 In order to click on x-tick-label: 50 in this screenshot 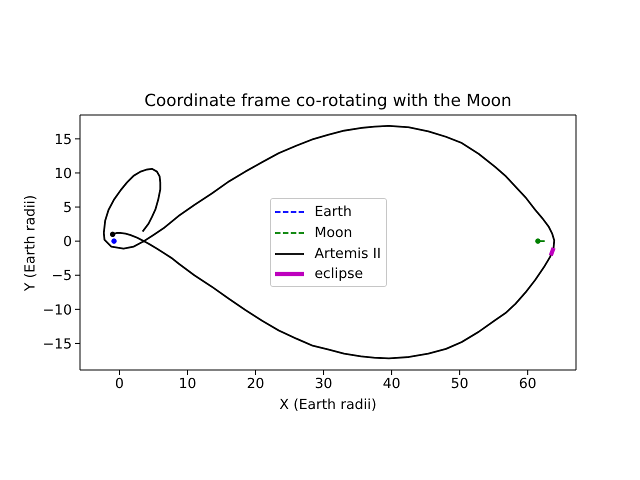, I will do `click(459, 384)`.